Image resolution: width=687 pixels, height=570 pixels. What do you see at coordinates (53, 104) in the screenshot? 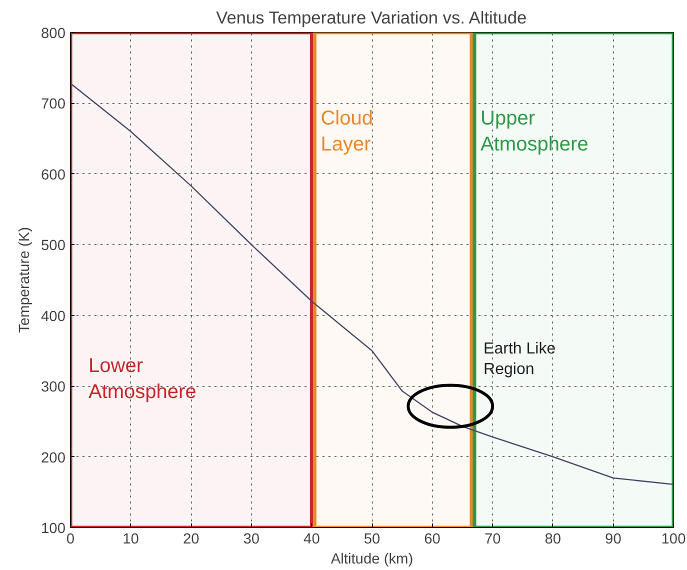
I see `y-tick-label: 700` at bounding box center [53, 104].